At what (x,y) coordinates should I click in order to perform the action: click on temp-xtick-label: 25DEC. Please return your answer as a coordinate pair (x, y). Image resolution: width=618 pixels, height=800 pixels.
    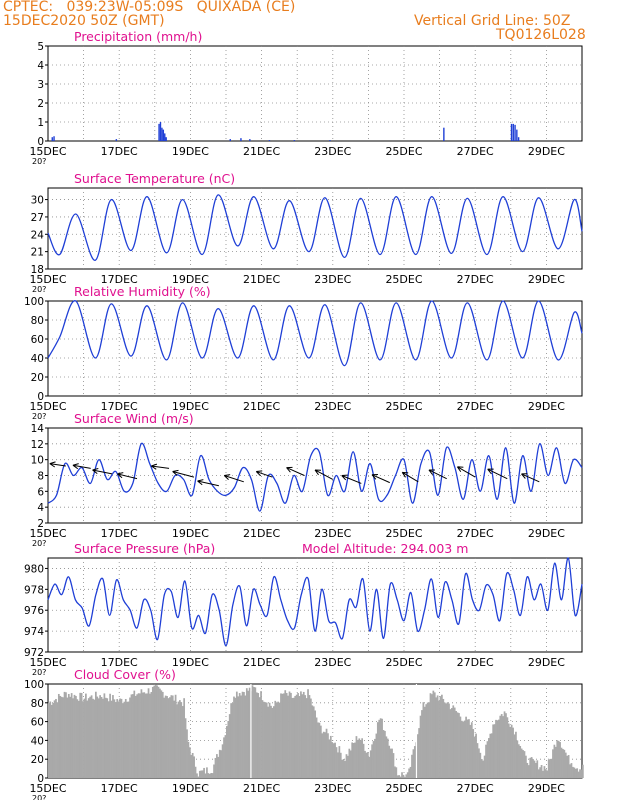
    Looking at the image, I should click on (403, 279).